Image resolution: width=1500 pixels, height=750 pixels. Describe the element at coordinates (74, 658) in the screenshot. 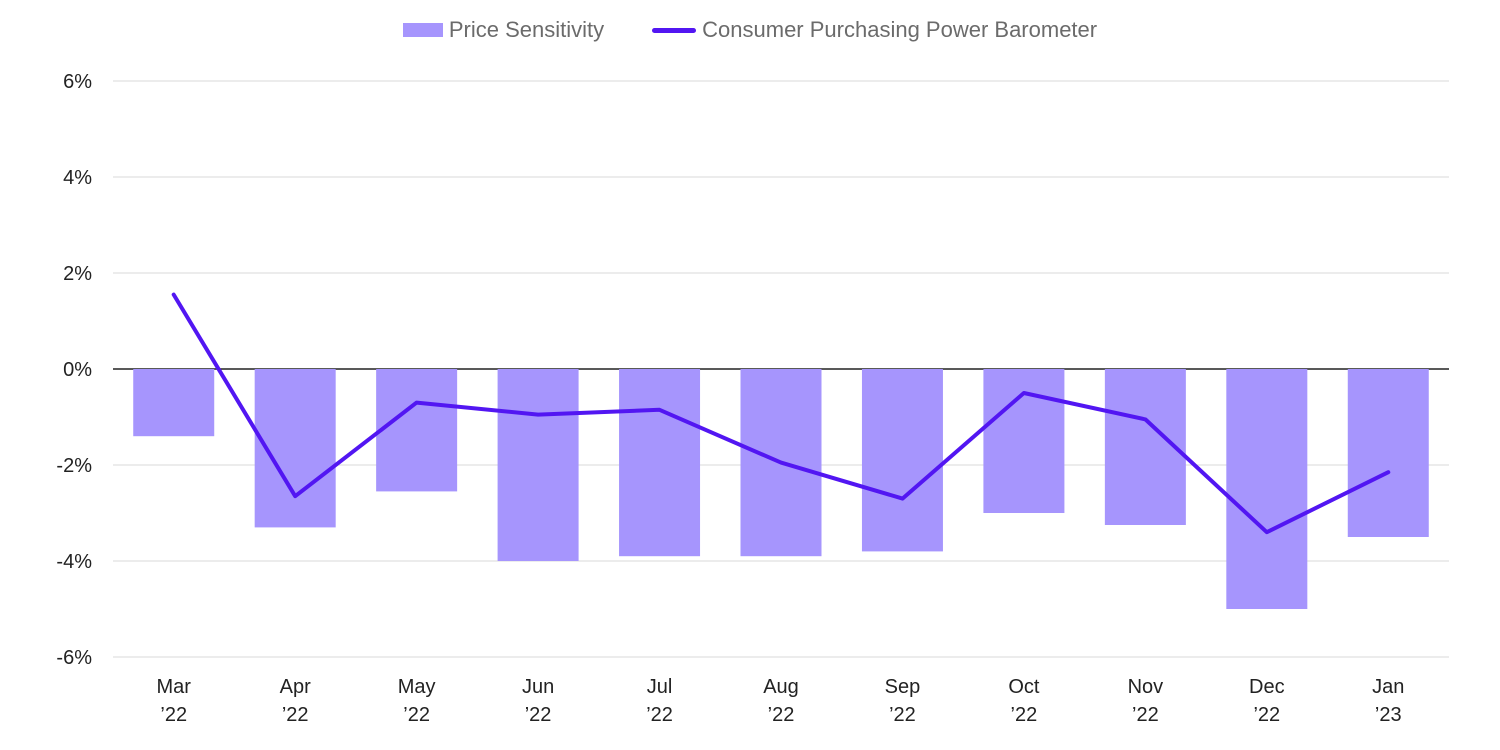

I see `y-tick-label: -6%` at that location.